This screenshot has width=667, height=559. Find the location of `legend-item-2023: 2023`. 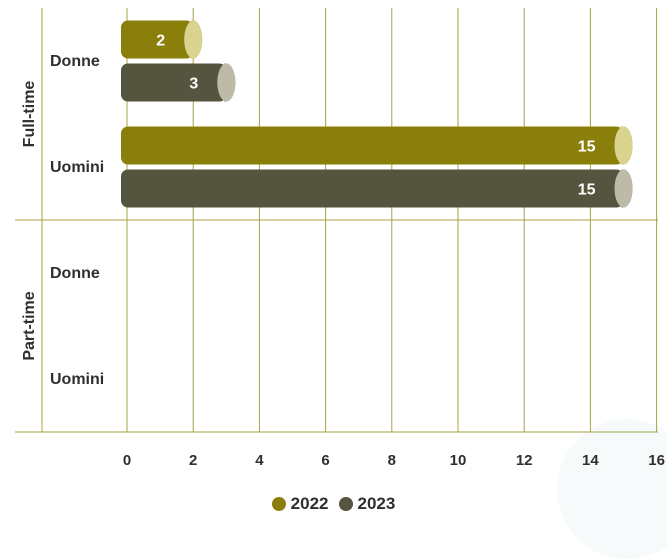

legend-item-2023: 2023 is located at coordinates (367, 504).